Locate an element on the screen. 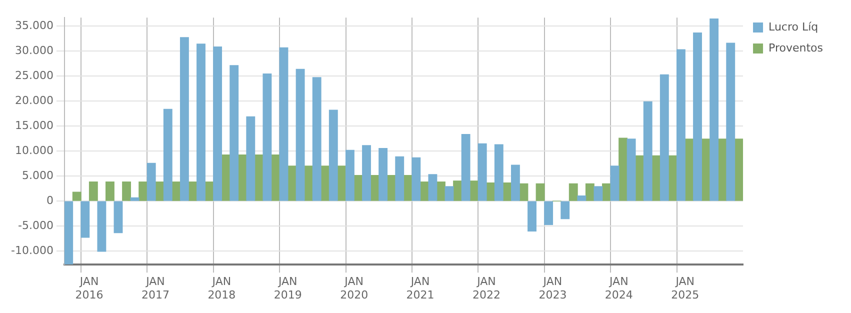 The image size is (851, 313). y-tick-label: -5.000 is located at coordinates (36, 225).